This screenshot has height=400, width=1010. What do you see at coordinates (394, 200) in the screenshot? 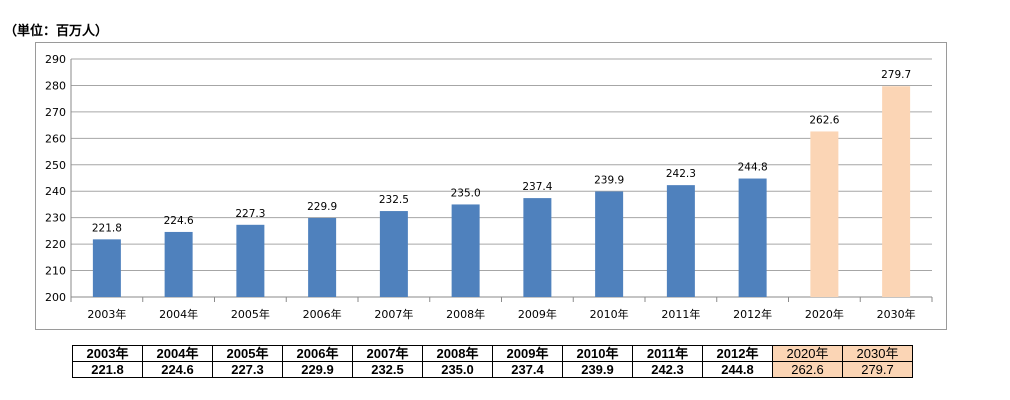
I see `bar-value-label: 232.5` at bounding box center [394, 200].